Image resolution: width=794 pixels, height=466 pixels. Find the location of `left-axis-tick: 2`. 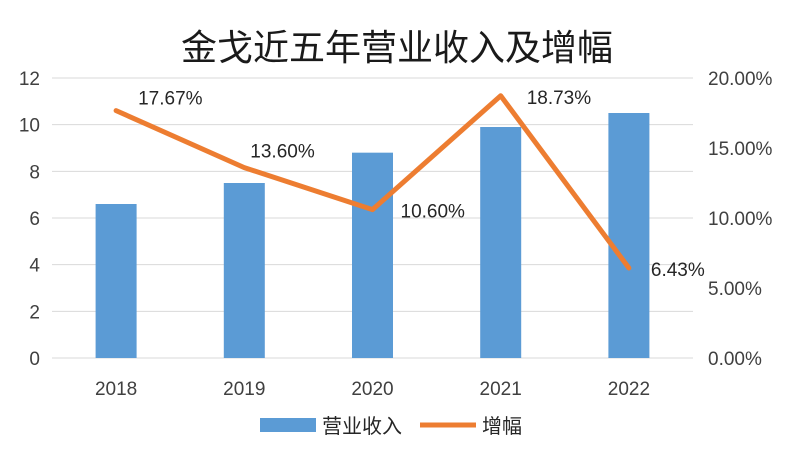

left-axis-tick: 2 is located at coordinates (34, 312).